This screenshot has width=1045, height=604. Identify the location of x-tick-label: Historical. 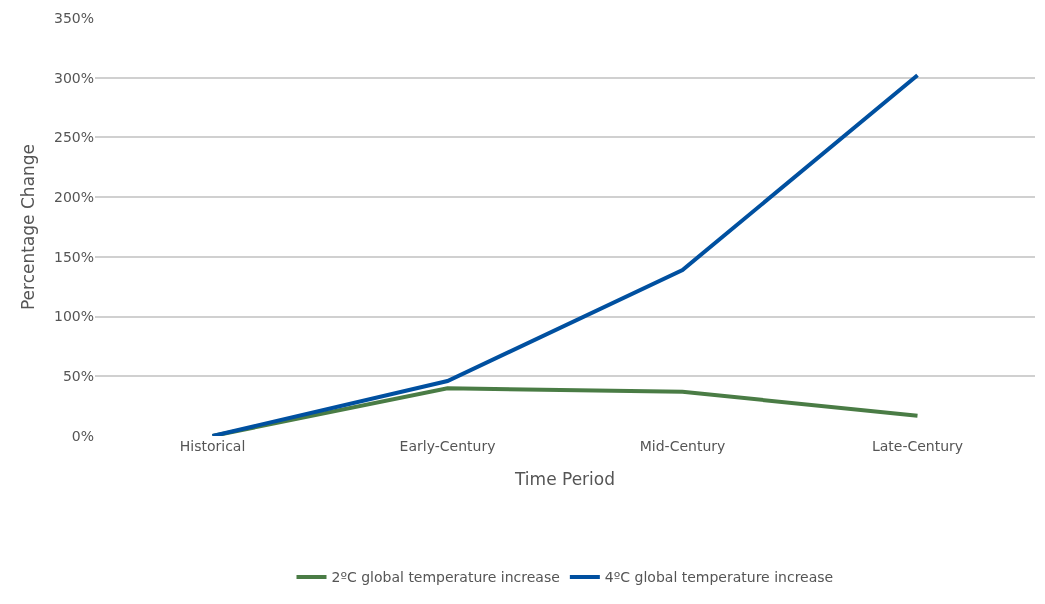
(212, 446).